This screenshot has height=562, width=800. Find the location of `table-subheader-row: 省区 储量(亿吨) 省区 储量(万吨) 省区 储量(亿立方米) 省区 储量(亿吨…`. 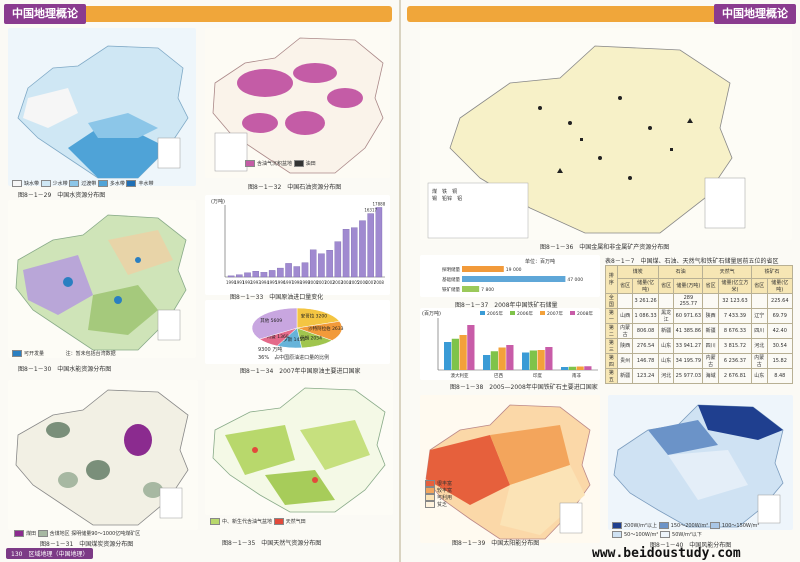

table-subheader-row: 省区 储量(亿吨) 省区 储量(万吨) 省区 储量(亿立方米) 省区 储量(亿吨… is located at coordinates (700, 285).